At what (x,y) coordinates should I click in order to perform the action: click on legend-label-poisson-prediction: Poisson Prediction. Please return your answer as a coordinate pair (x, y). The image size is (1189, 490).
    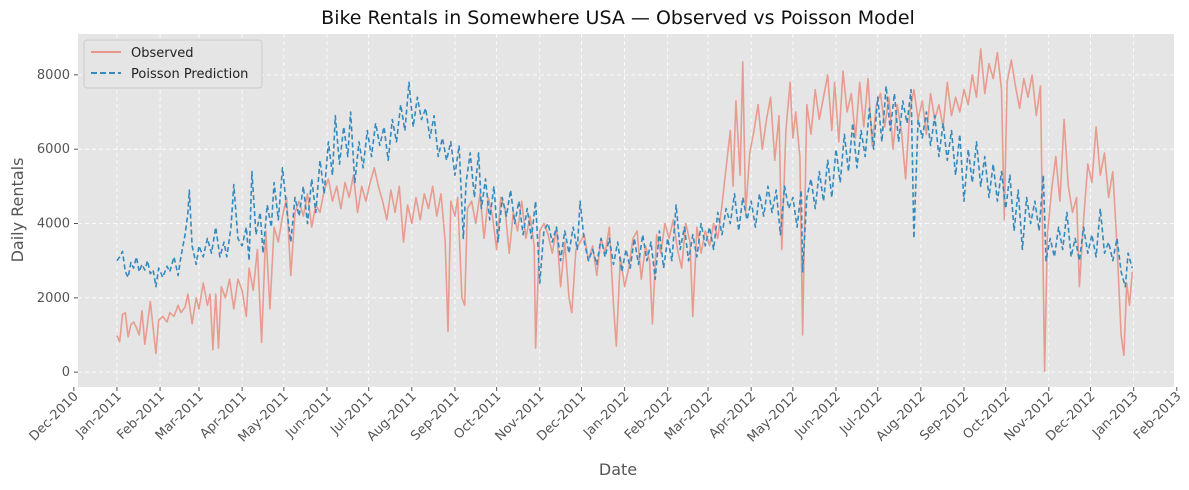
    Looking at the image, I should click on (189, 74).